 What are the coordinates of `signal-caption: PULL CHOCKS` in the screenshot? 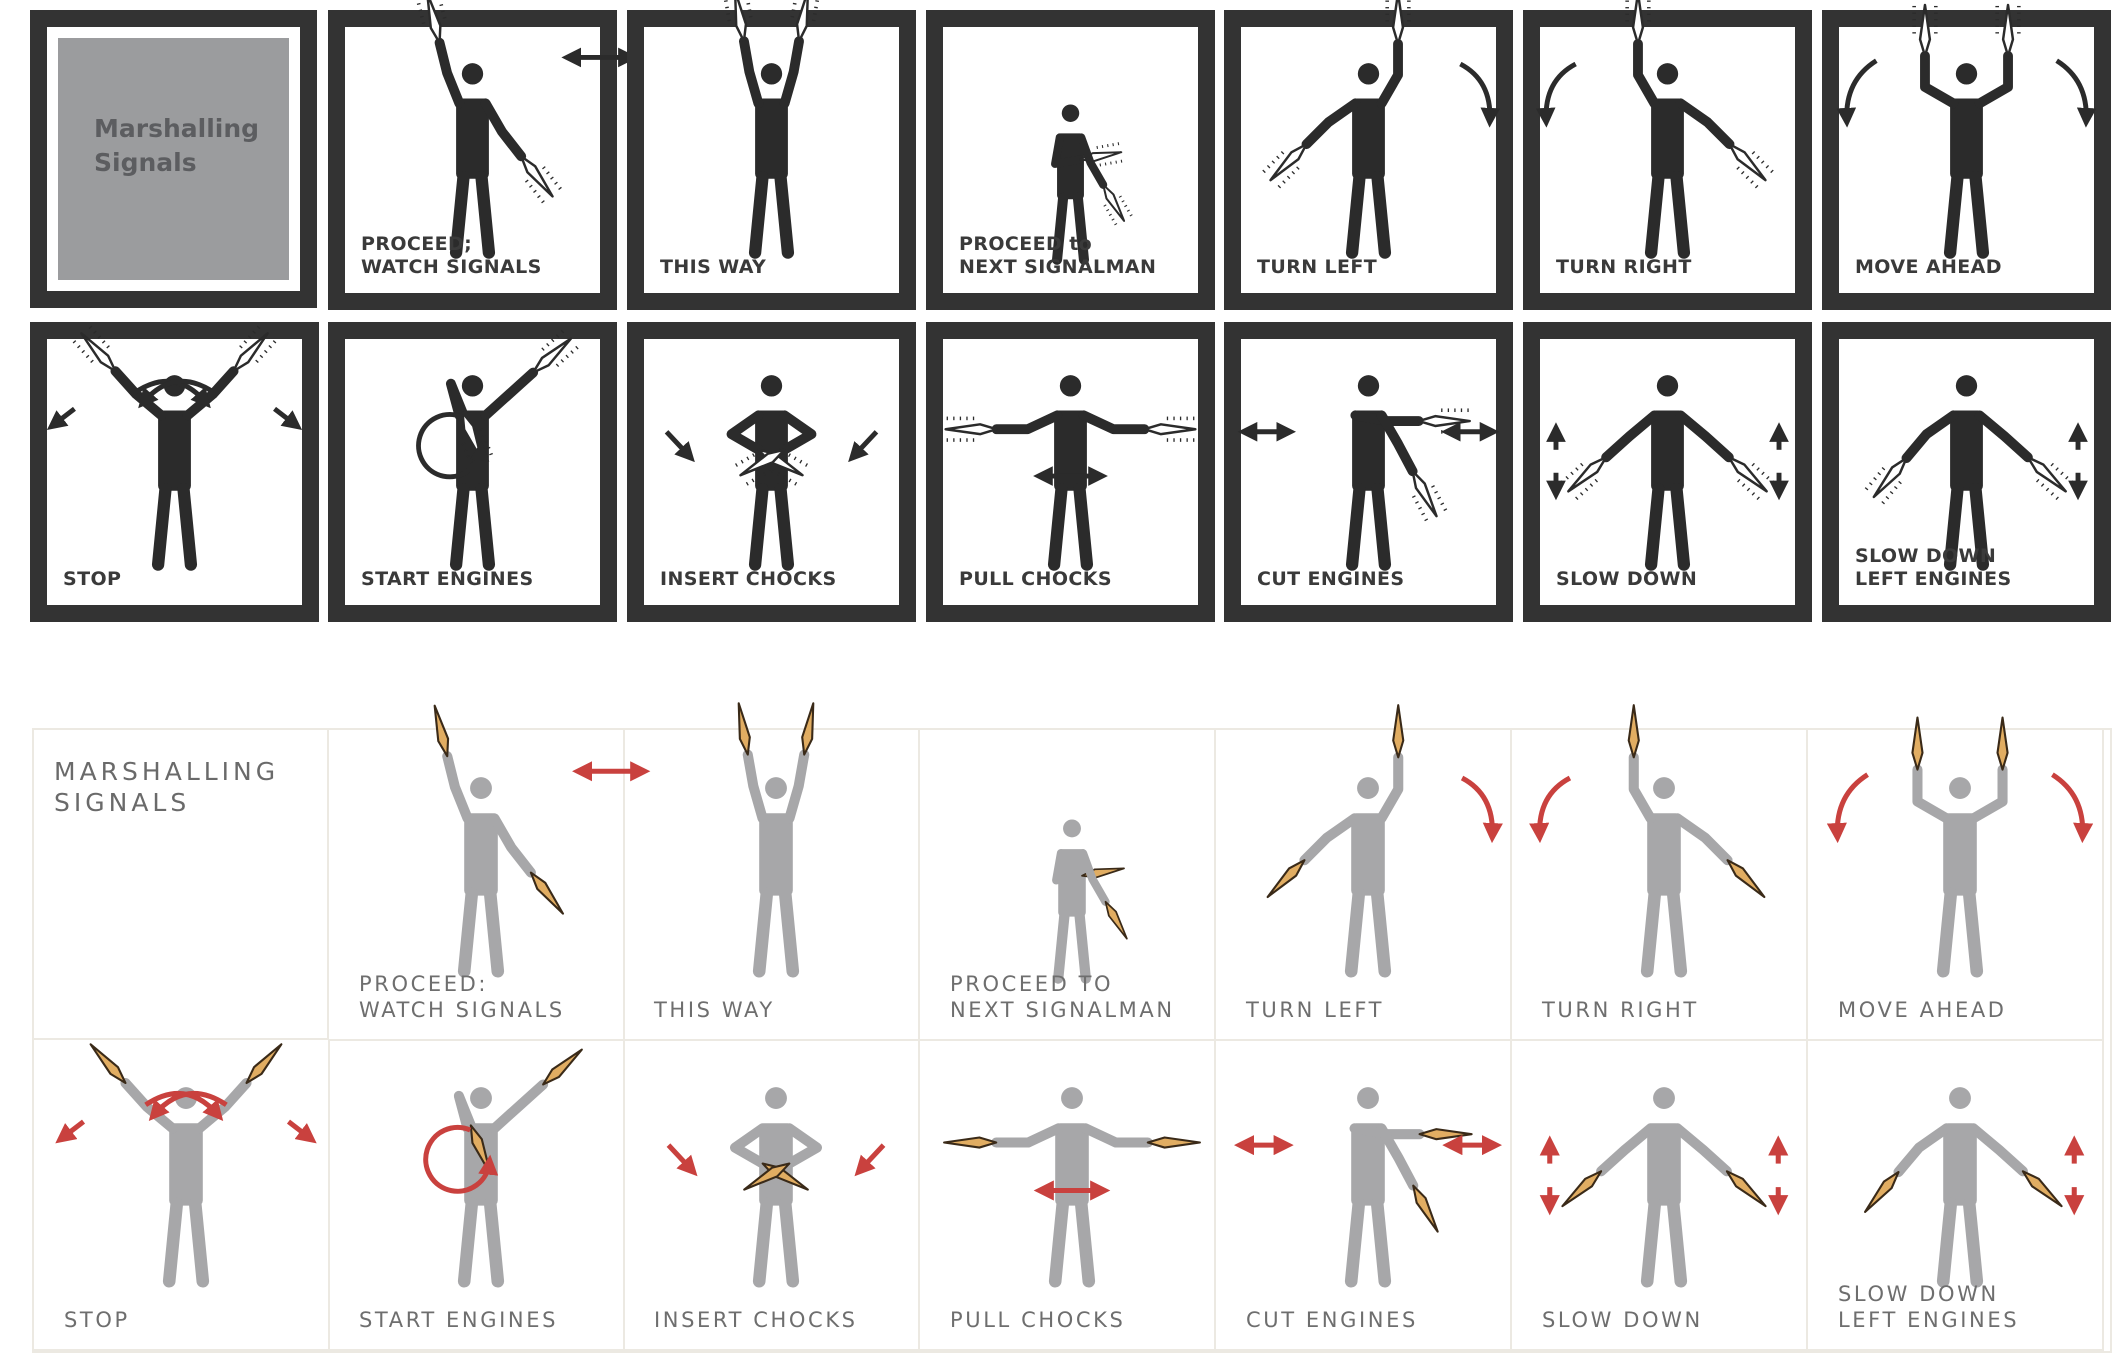 It's located at (1035, 579).